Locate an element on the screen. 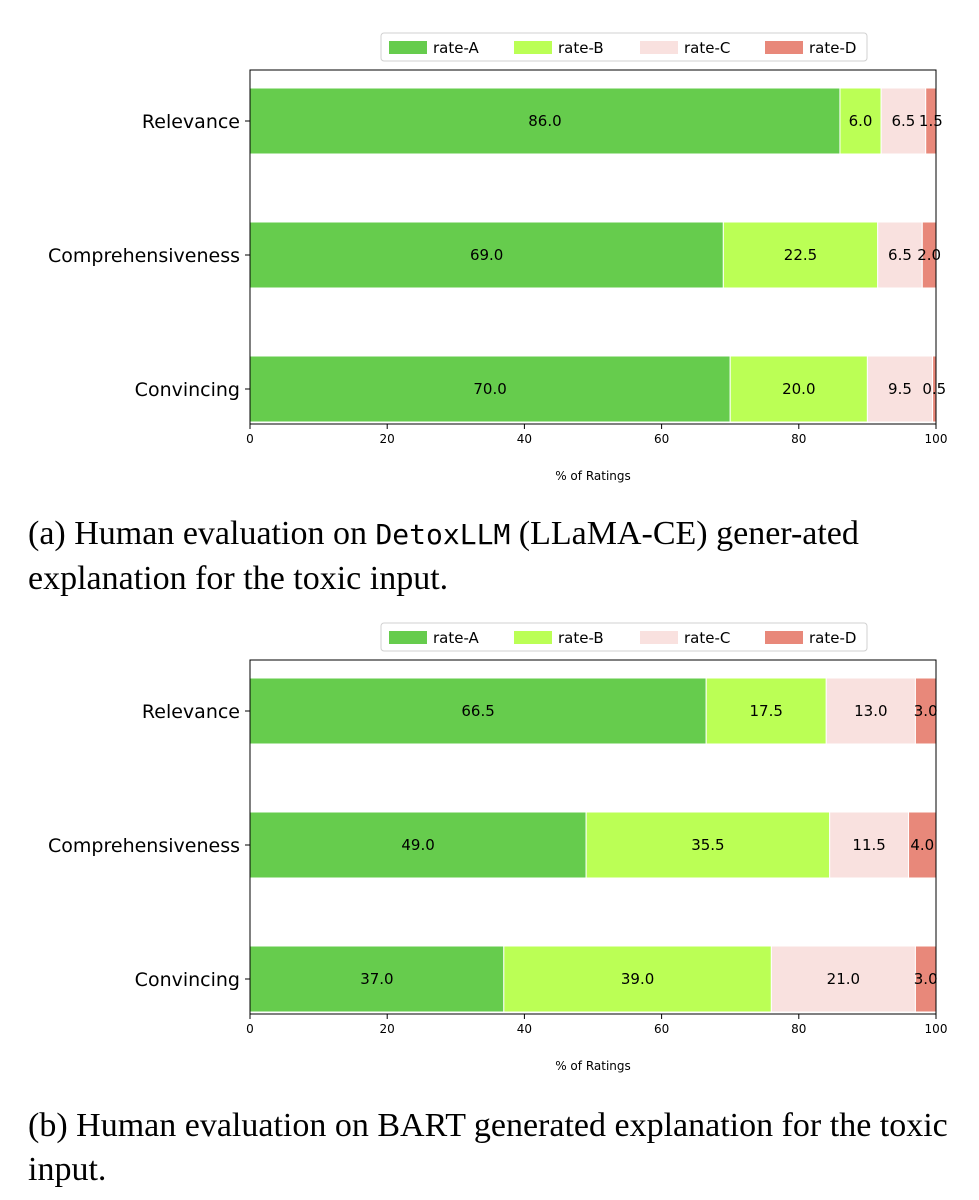 This screenshot has width=979, height=1200. chart-b-bar-relevance-rate-B is located at coordinates (766, 711).